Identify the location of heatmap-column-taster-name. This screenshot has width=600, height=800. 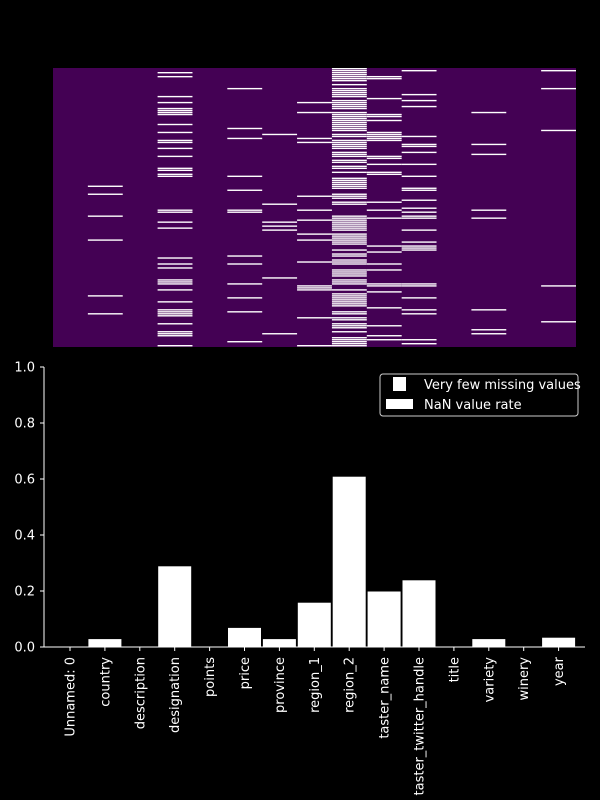
(384, 208).